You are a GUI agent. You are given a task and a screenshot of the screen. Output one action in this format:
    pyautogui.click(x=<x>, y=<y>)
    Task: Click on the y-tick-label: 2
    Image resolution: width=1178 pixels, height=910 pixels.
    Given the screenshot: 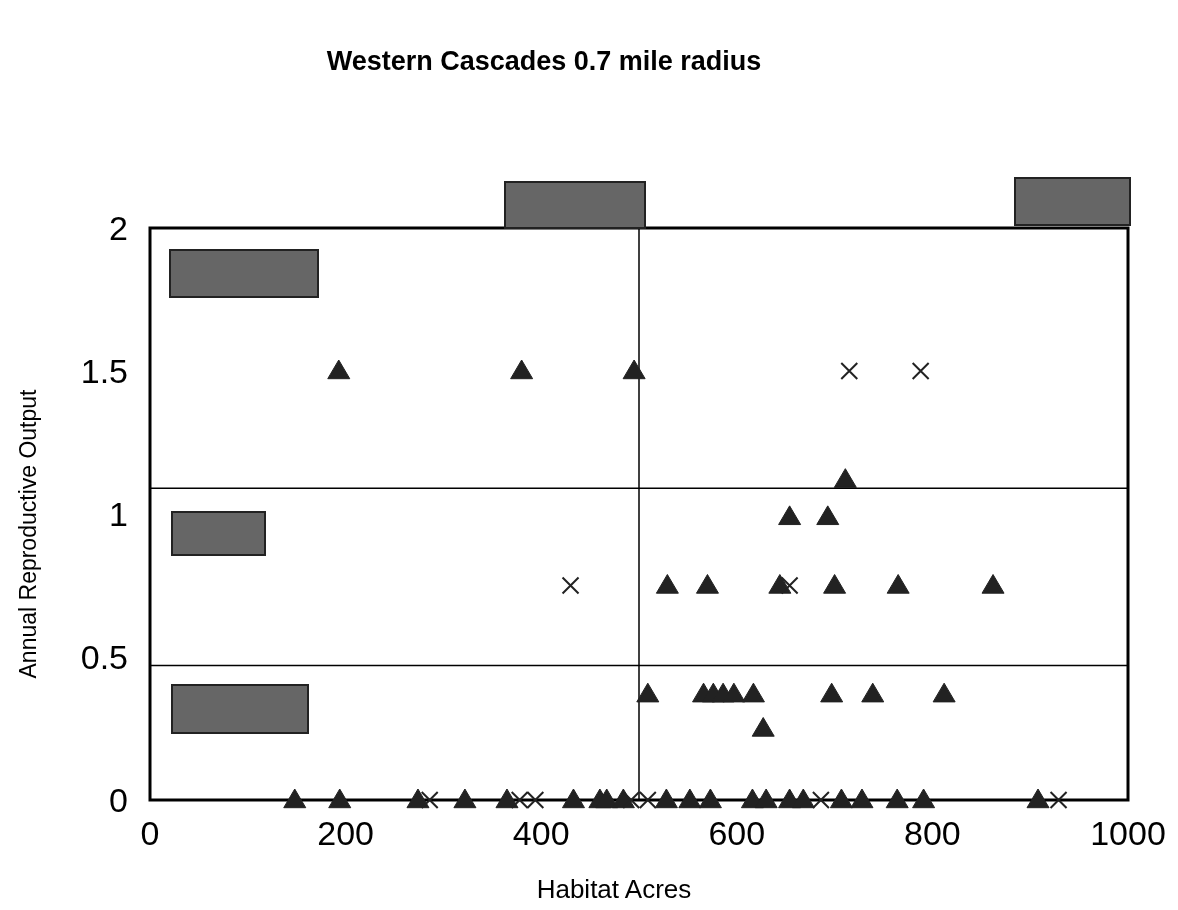 What is the action you would take?
    pyautogui.click(x=118, y=228)
    